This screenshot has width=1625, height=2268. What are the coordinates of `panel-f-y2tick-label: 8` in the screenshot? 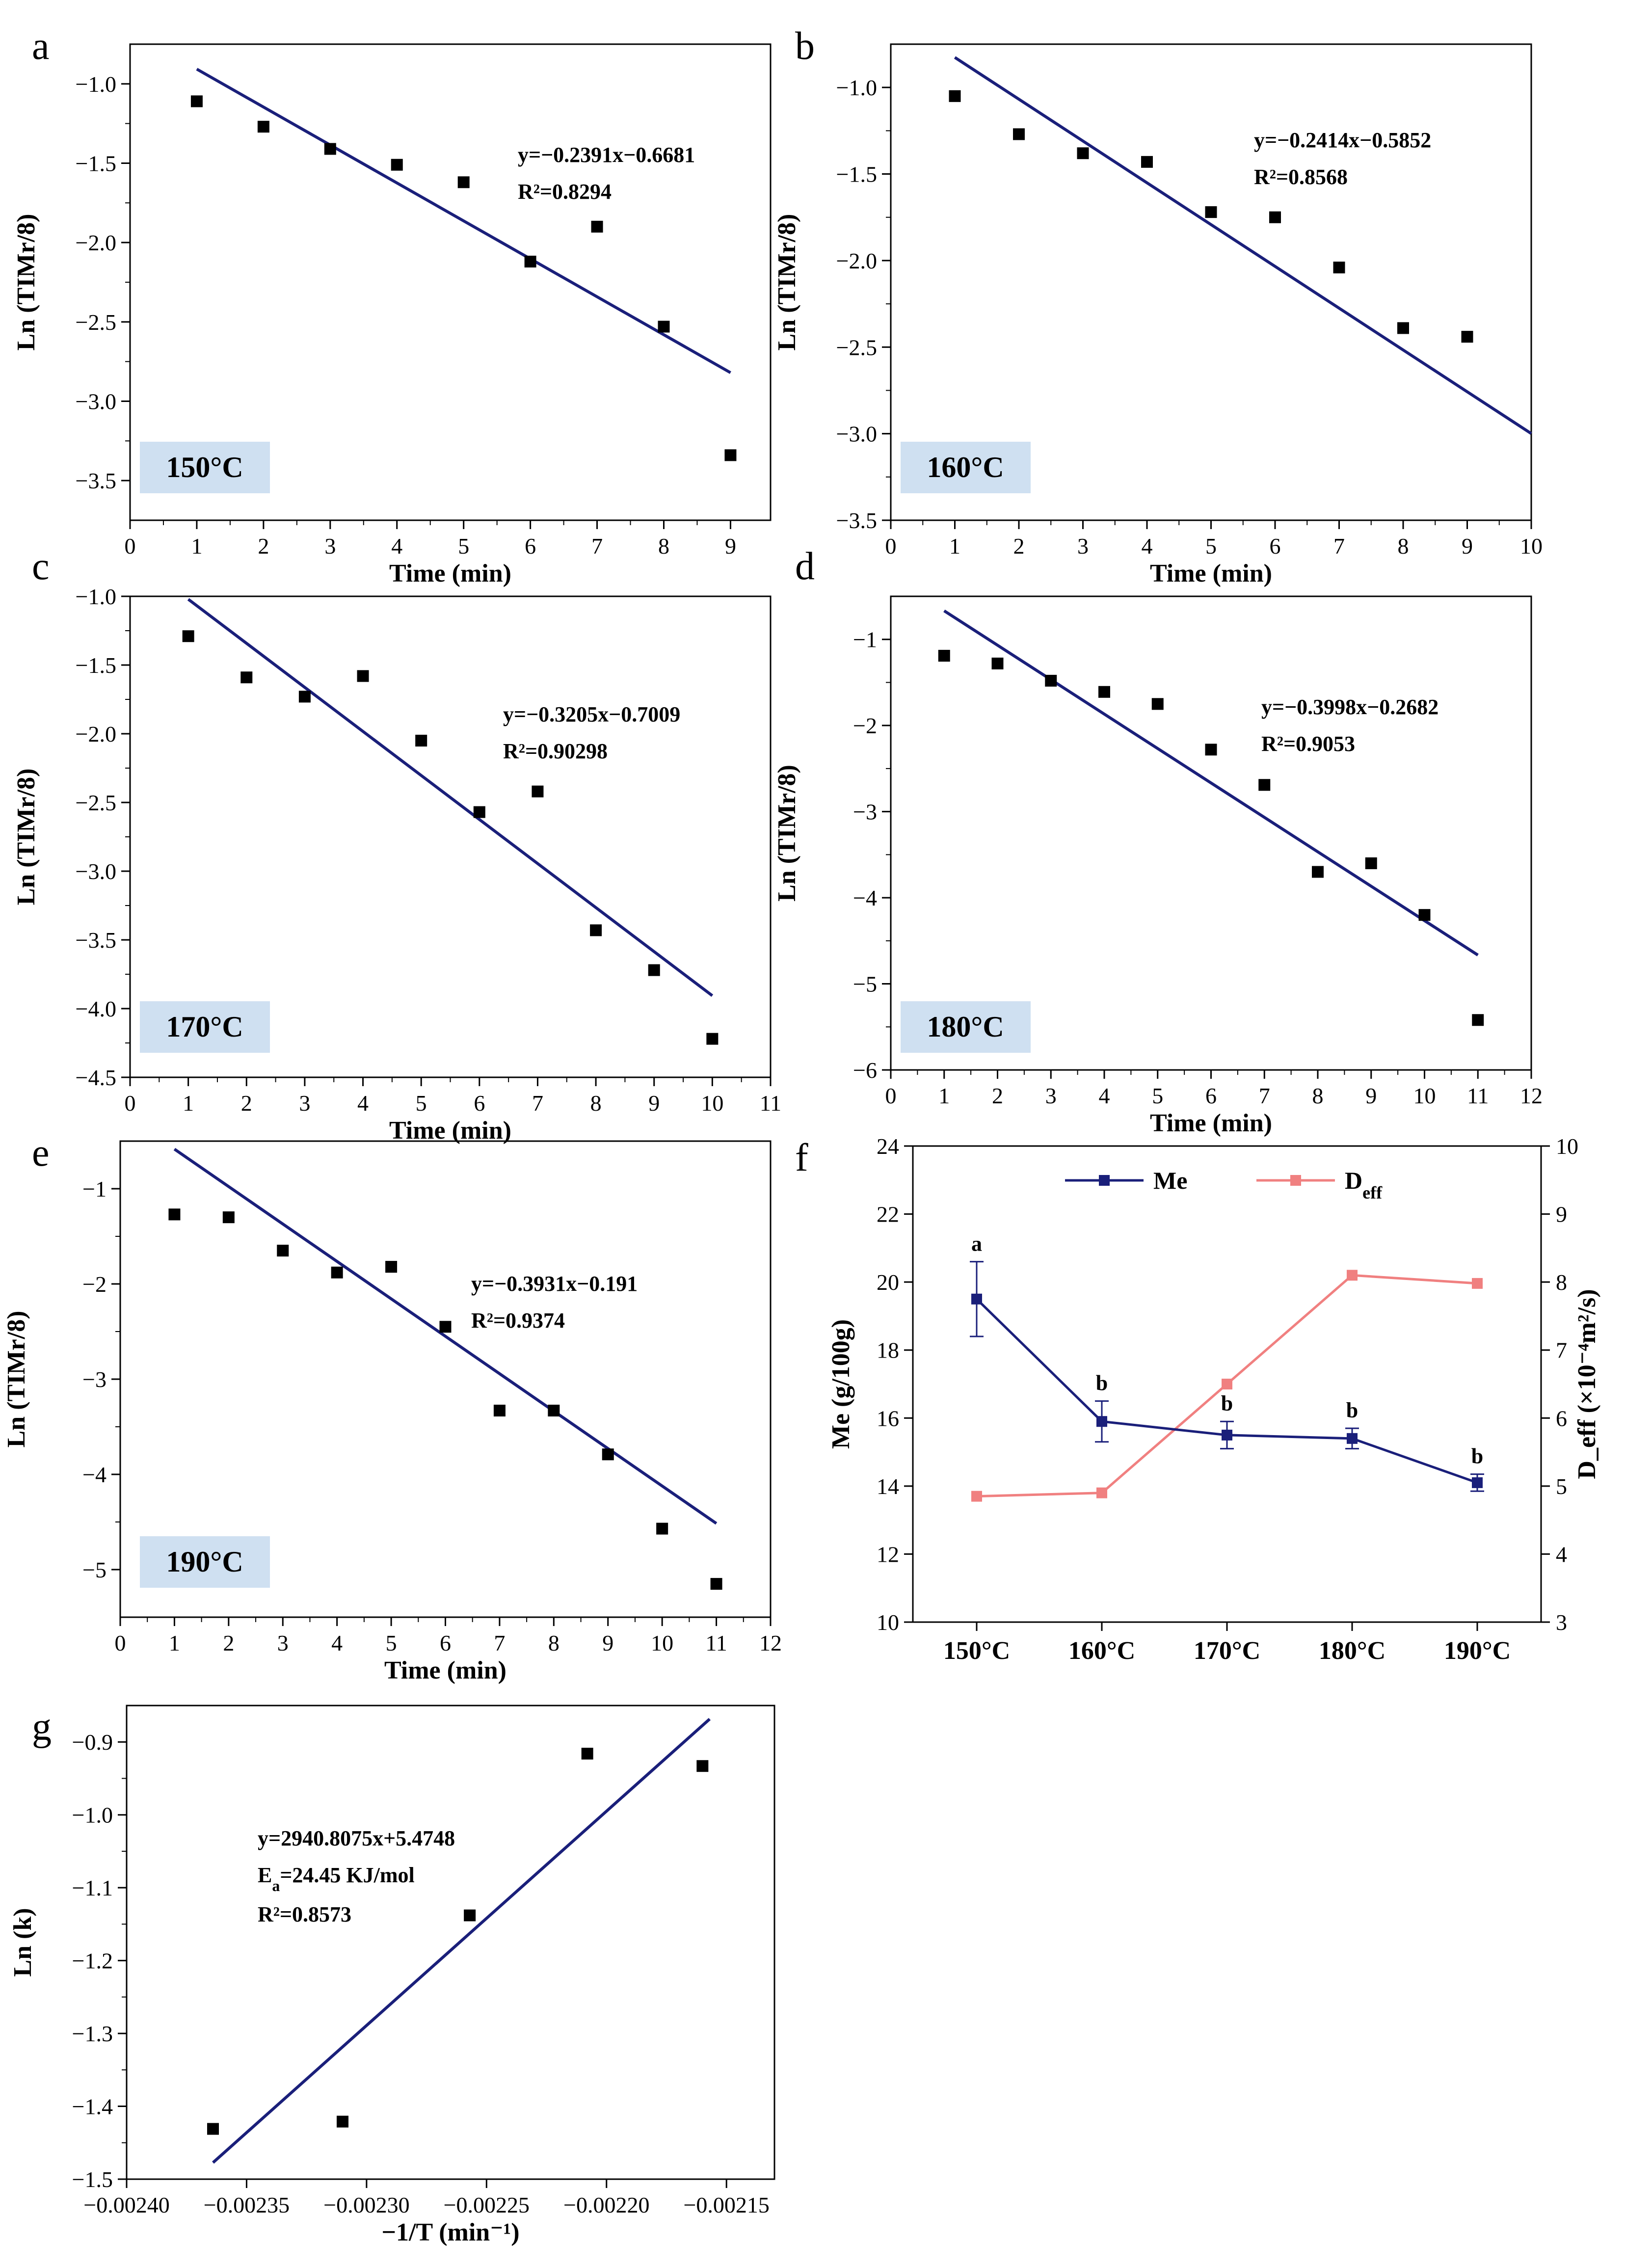 It's located at (1561, 1282).